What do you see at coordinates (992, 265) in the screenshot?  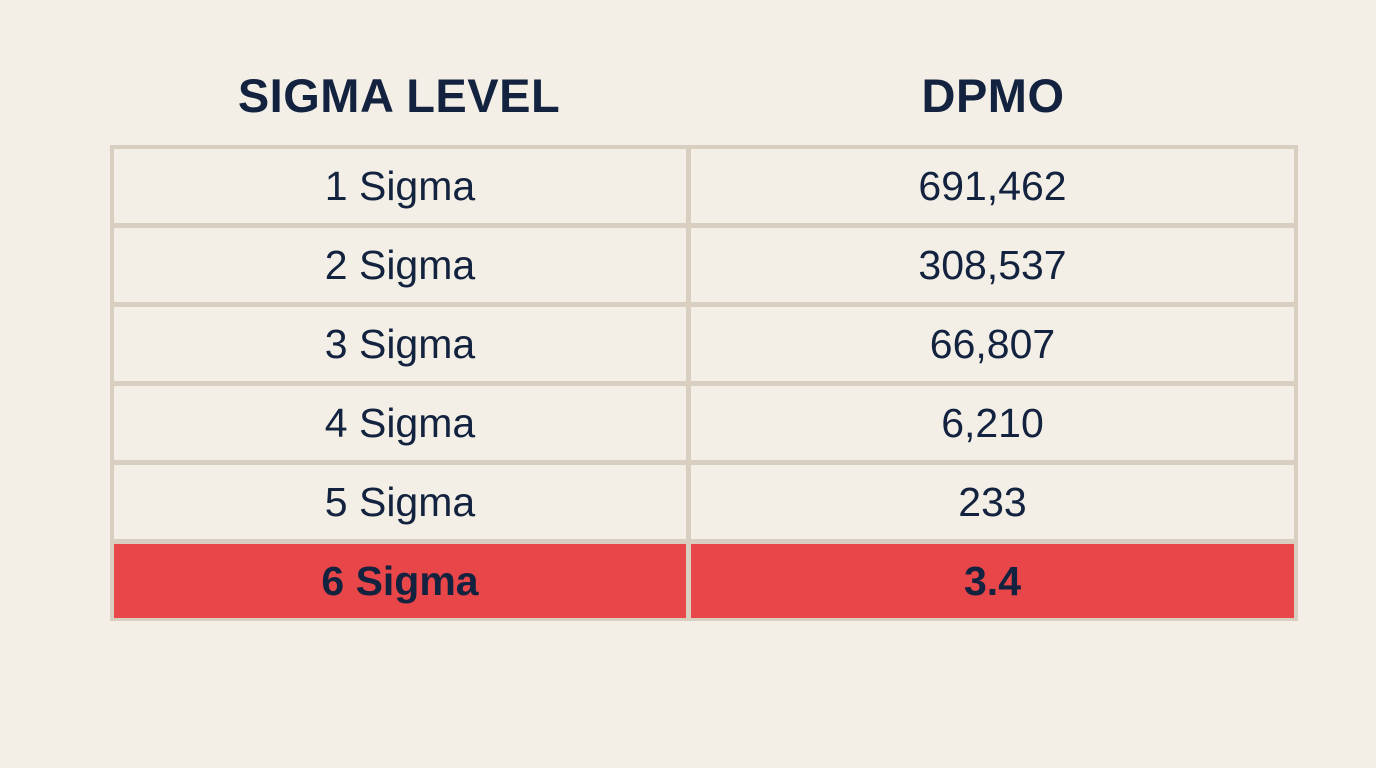 I see `dpmo-cell: 308,537` at bounding box center [992, 265].